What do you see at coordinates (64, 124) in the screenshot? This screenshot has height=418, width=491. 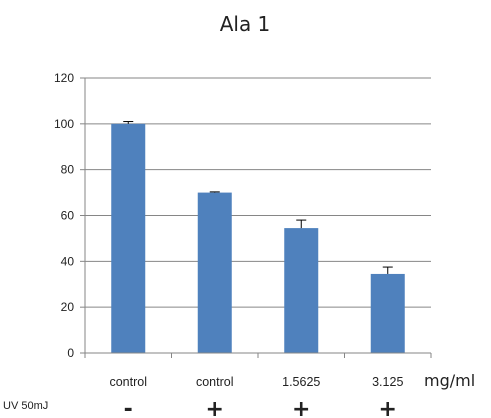 I see `y-tick-label: 100` at bounding box center [64, 124].